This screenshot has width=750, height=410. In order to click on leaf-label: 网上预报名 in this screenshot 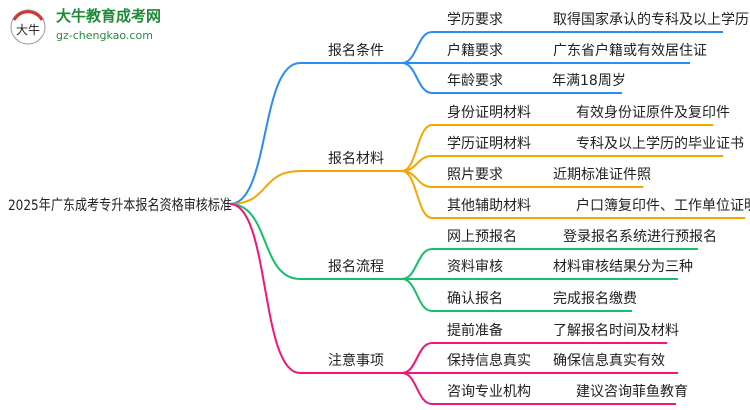, I will do `click(482, 237)`.